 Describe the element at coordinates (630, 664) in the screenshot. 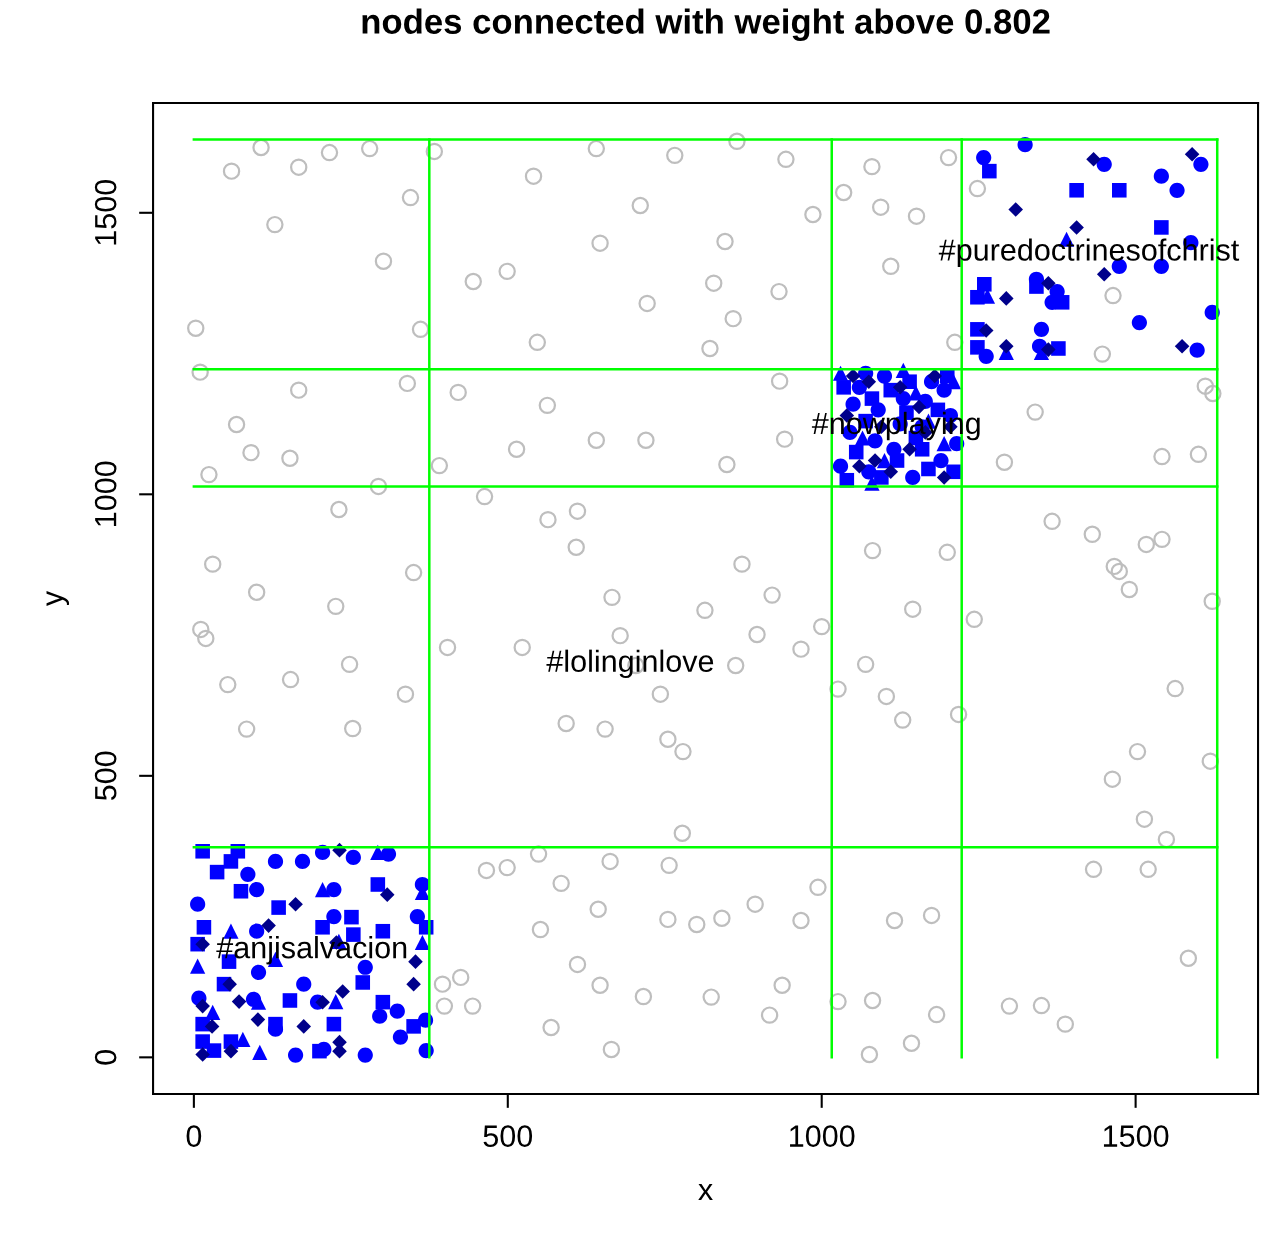

I see `annotation: #lolinginlove` at that location.